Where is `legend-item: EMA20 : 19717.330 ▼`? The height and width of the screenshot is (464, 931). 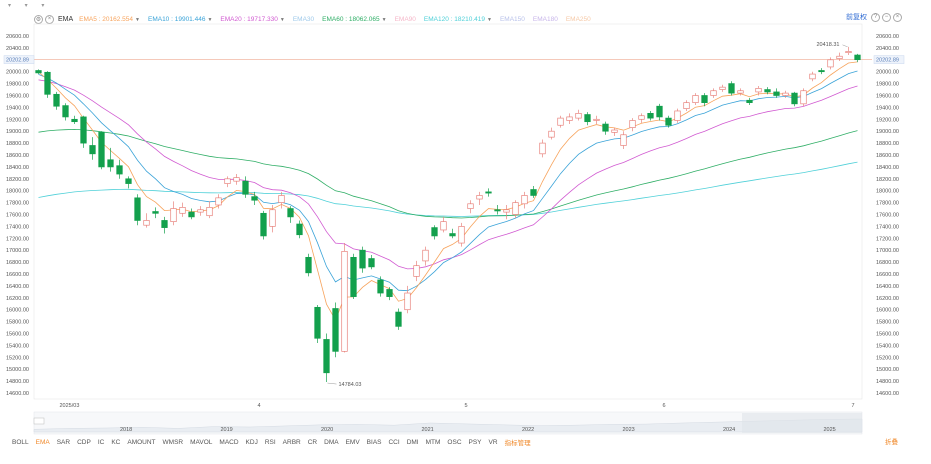
legend-item: EMA20 : 19717.330 ▼ is located at coordinates (252, 19).